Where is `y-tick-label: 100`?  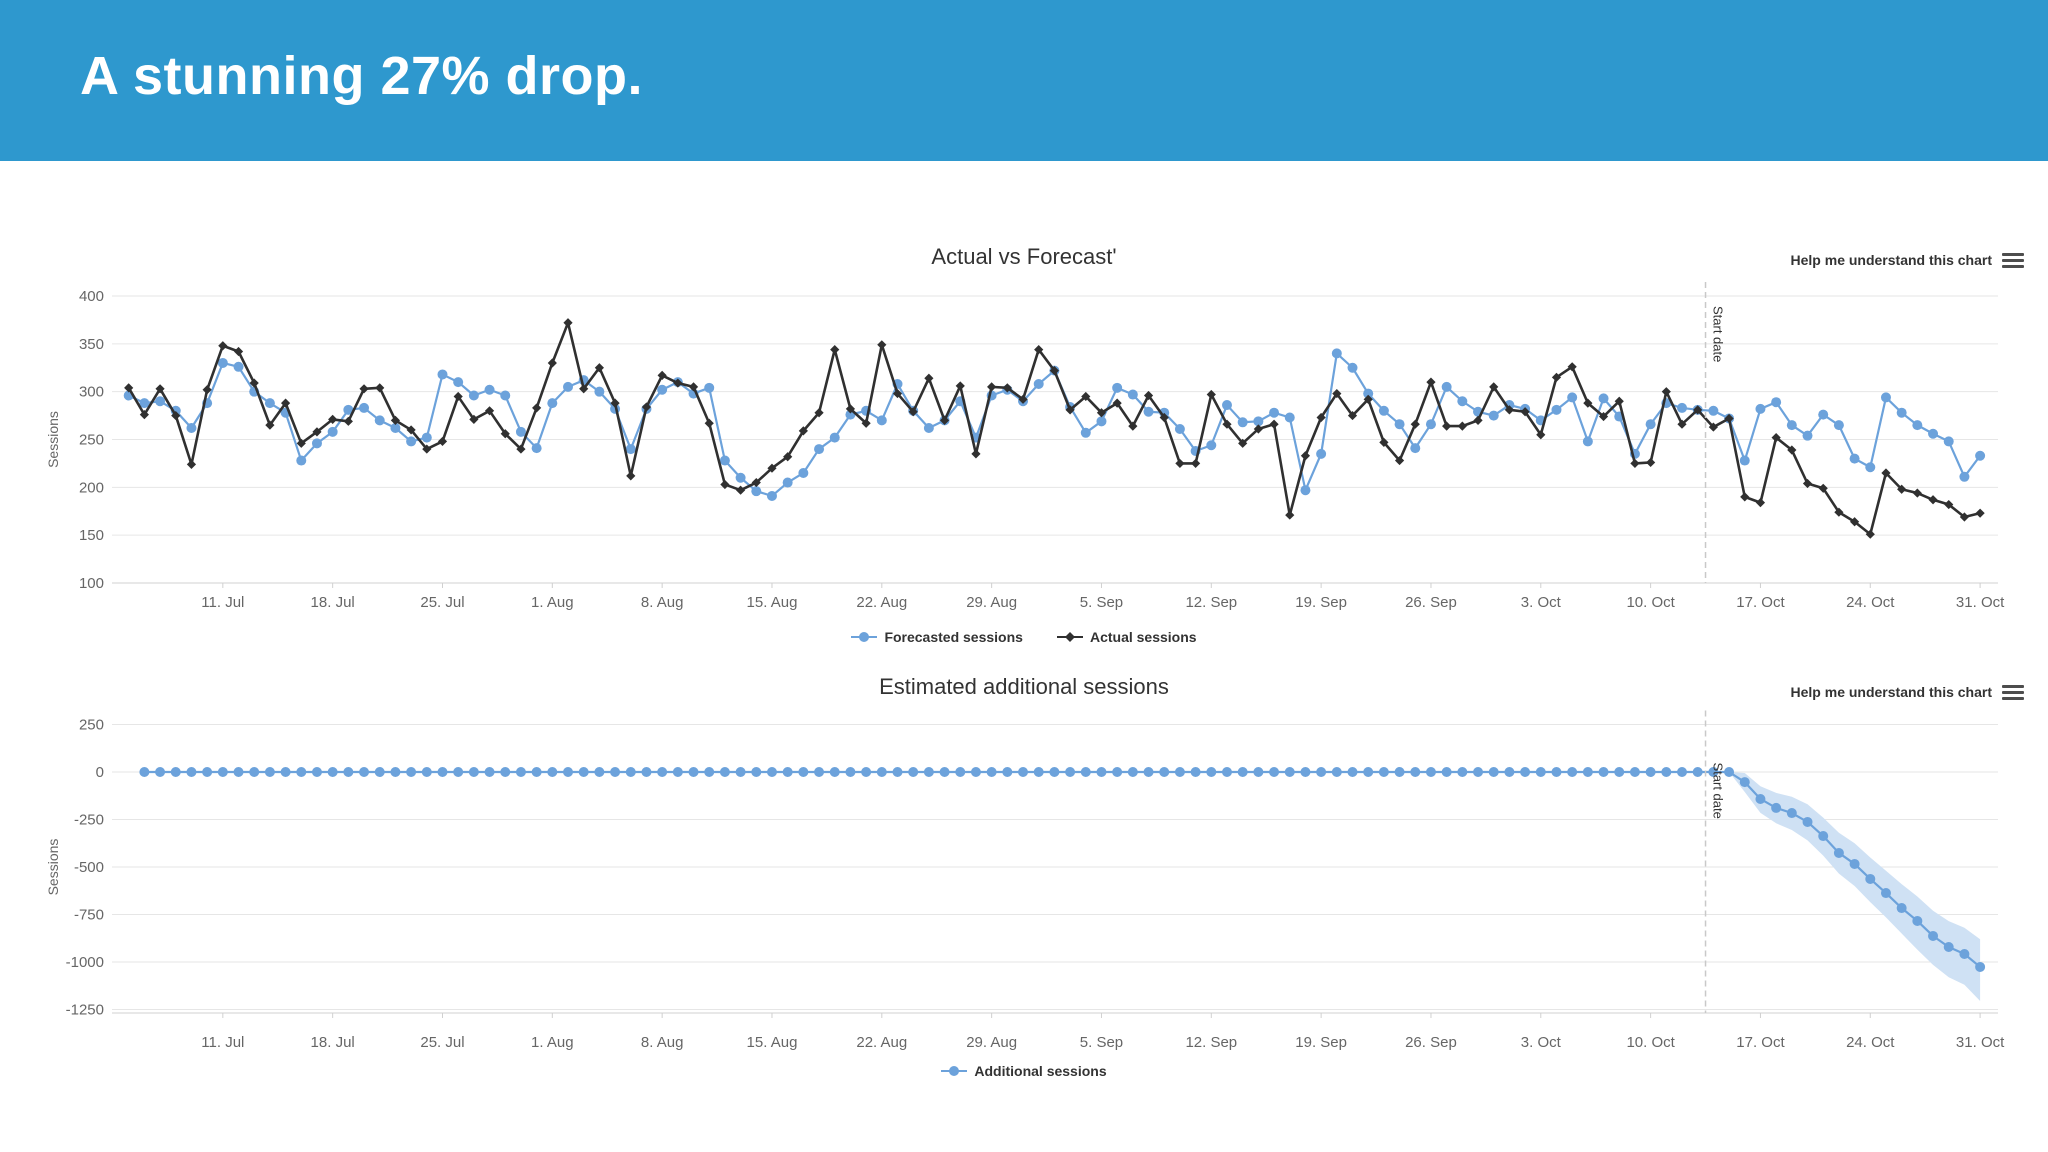 y-tick-label: 100 is located at coordinates (91, 583).